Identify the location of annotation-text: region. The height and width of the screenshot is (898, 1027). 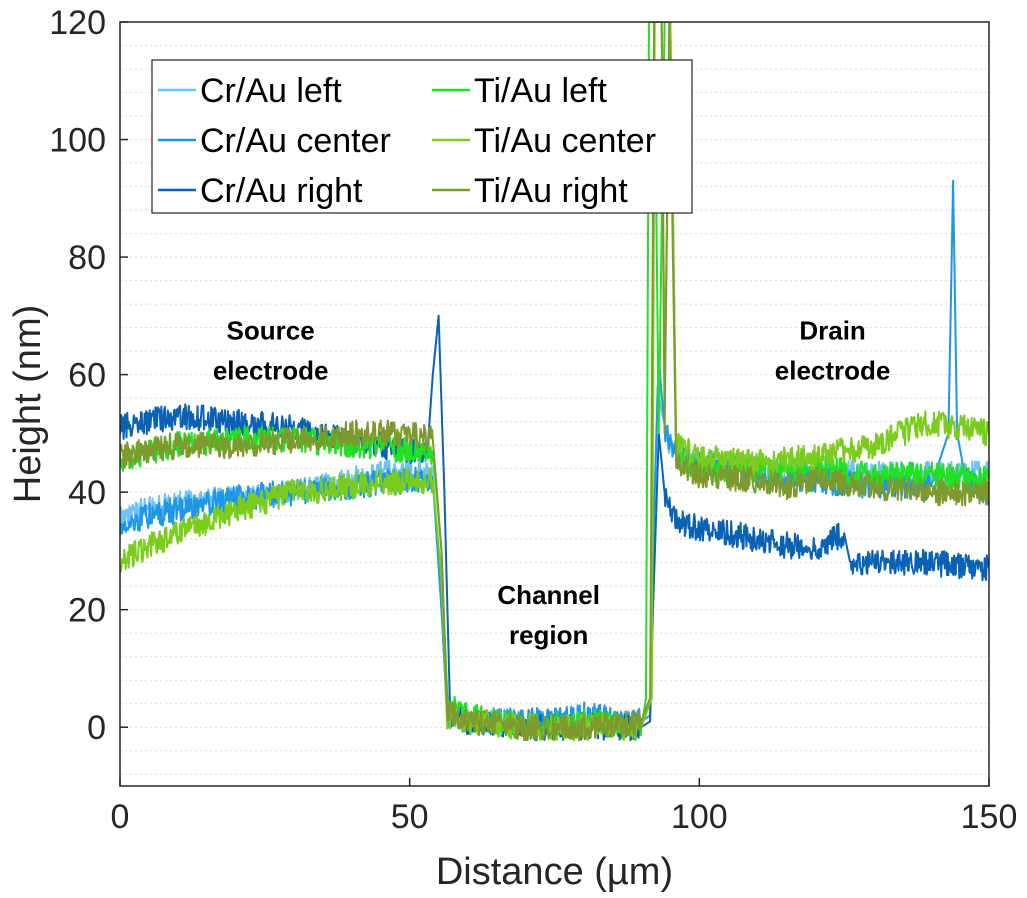
(548, 635).